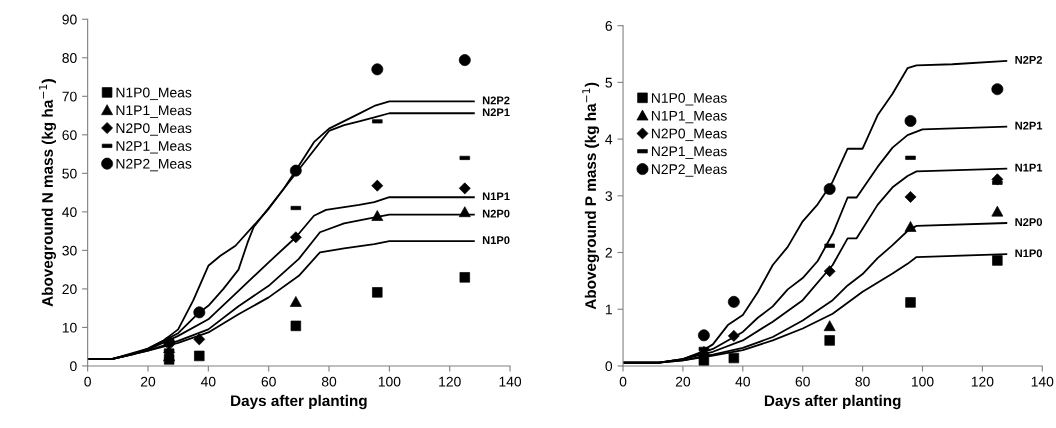  Describe the element at coordinates (69, 212) in the screenshot. I see `y-tick-label: 40` at that location.